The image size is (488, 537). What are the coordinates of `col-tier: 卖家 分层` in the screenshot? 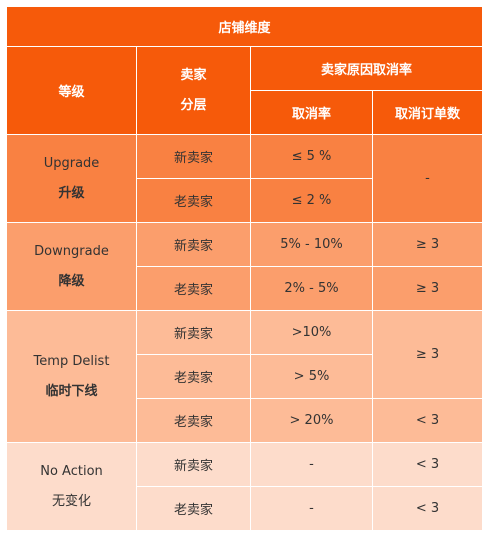 It's located at (193, 90).